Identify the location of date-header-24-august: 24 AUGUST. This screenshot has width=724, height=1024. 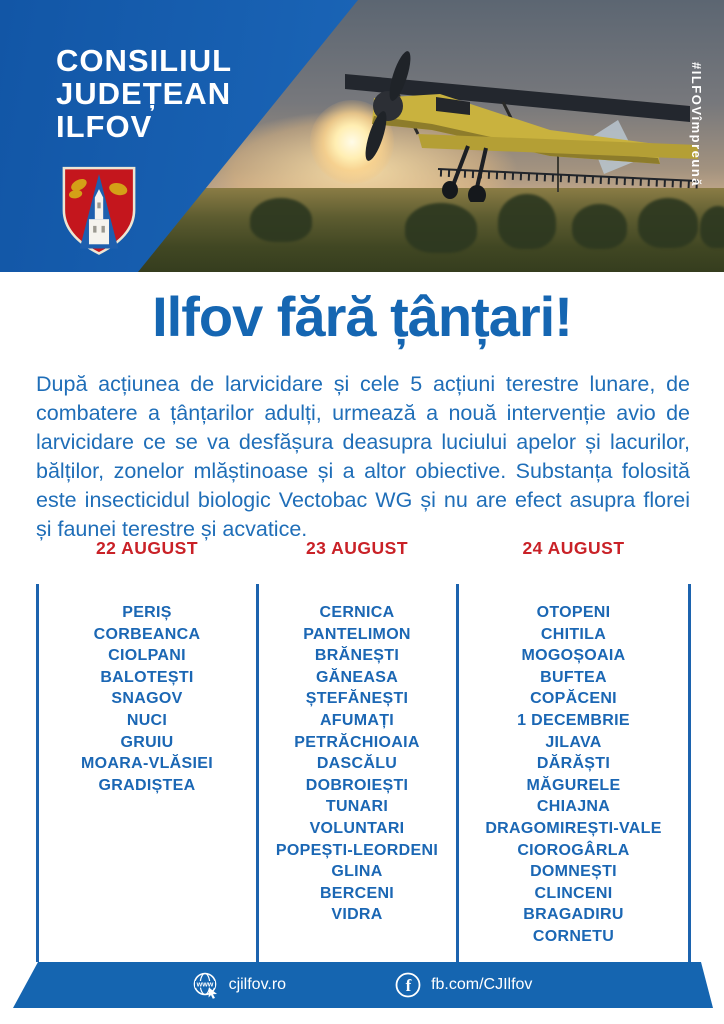
(573, 548).